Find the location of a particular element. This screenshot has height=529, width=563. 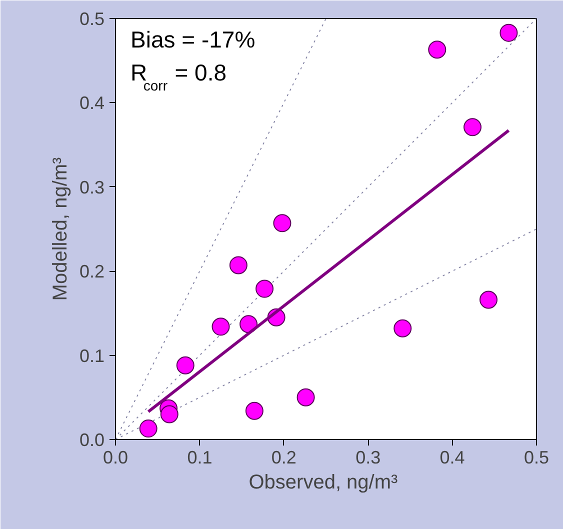

y-tick-label: 0.1 is located at coordinates (92, 356).